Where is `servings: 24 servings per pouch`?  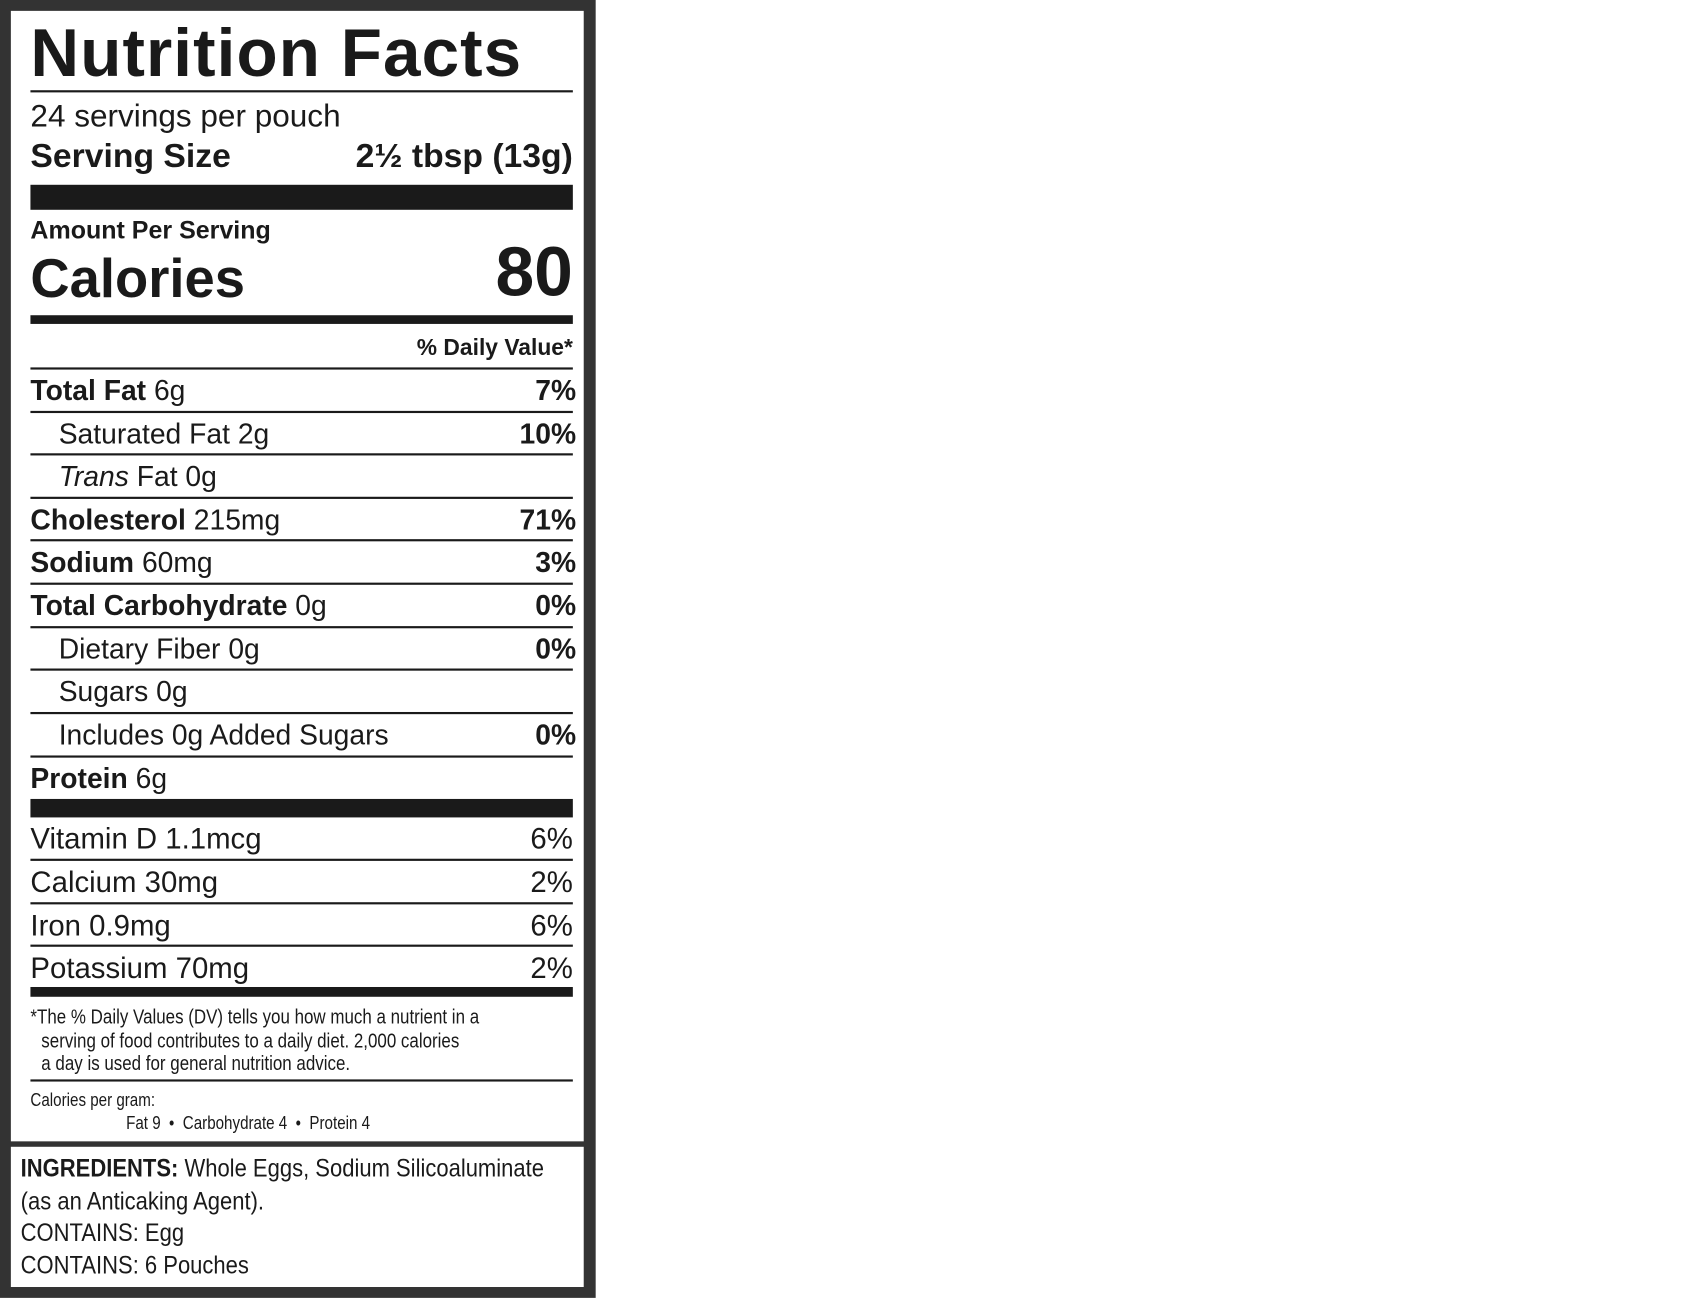
servings: 24 servings per pouch is located at coordinates (185, 117).